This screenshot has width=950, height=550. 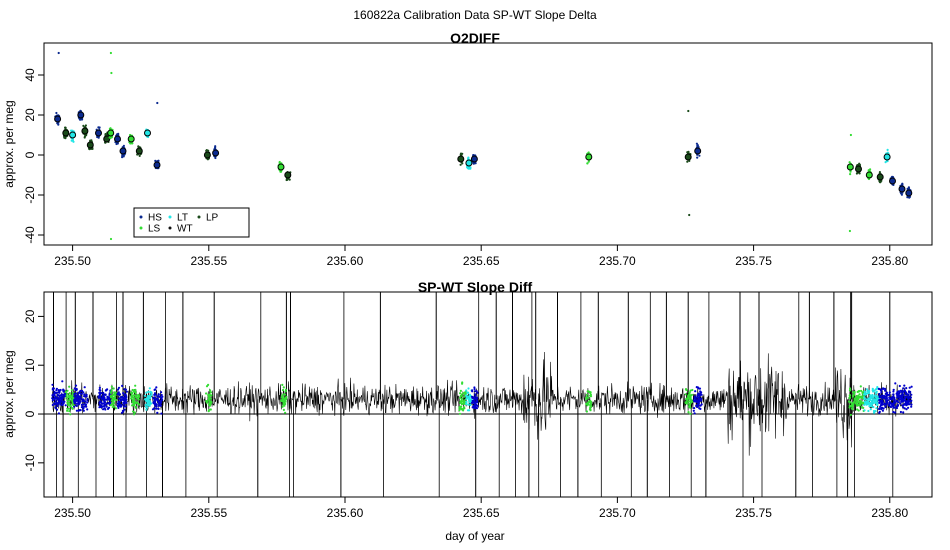 I want to click on x-tick-label: 235.60, so click(x=345, y=513).